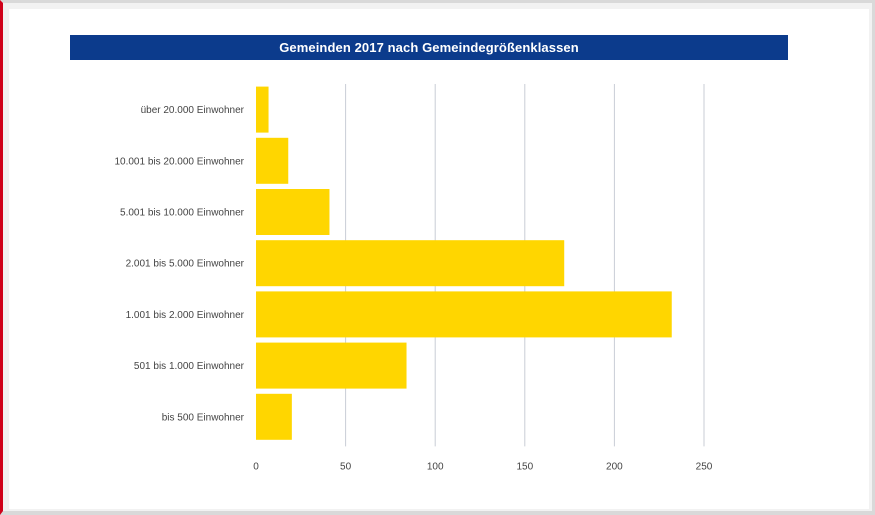 Image resolution: width=875 pixels, height=515 pixels. What do you see at coordinates (185, 315) in the screenshot?
I see `category-label-4: 1.001 bis 2.000 Einwohner` at bounding box center [185, 315].